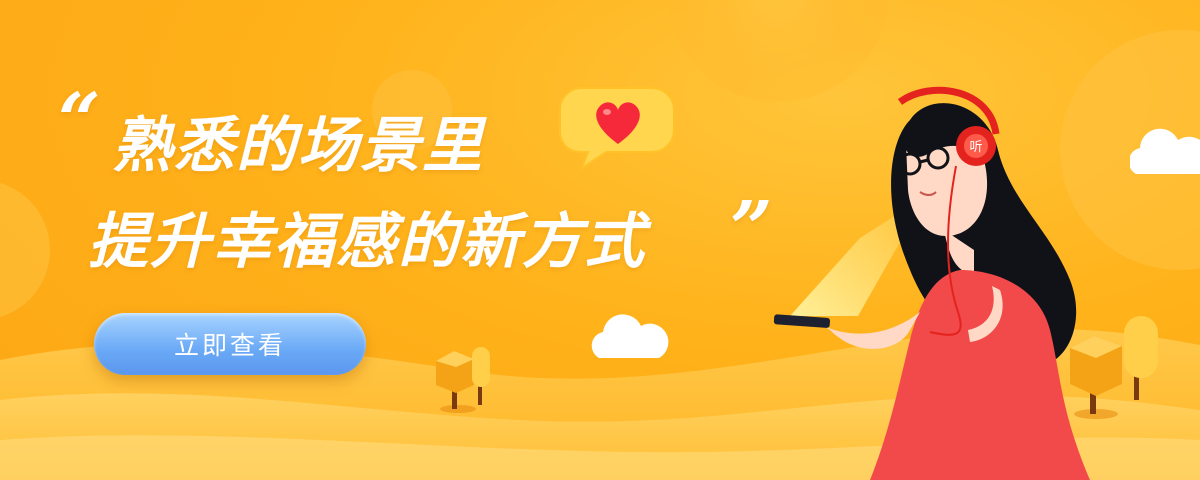 This screenshot has height=480, width=1200. Describe the element at coordinates (870, 330) in the screenshot. I see `arm` at that location.